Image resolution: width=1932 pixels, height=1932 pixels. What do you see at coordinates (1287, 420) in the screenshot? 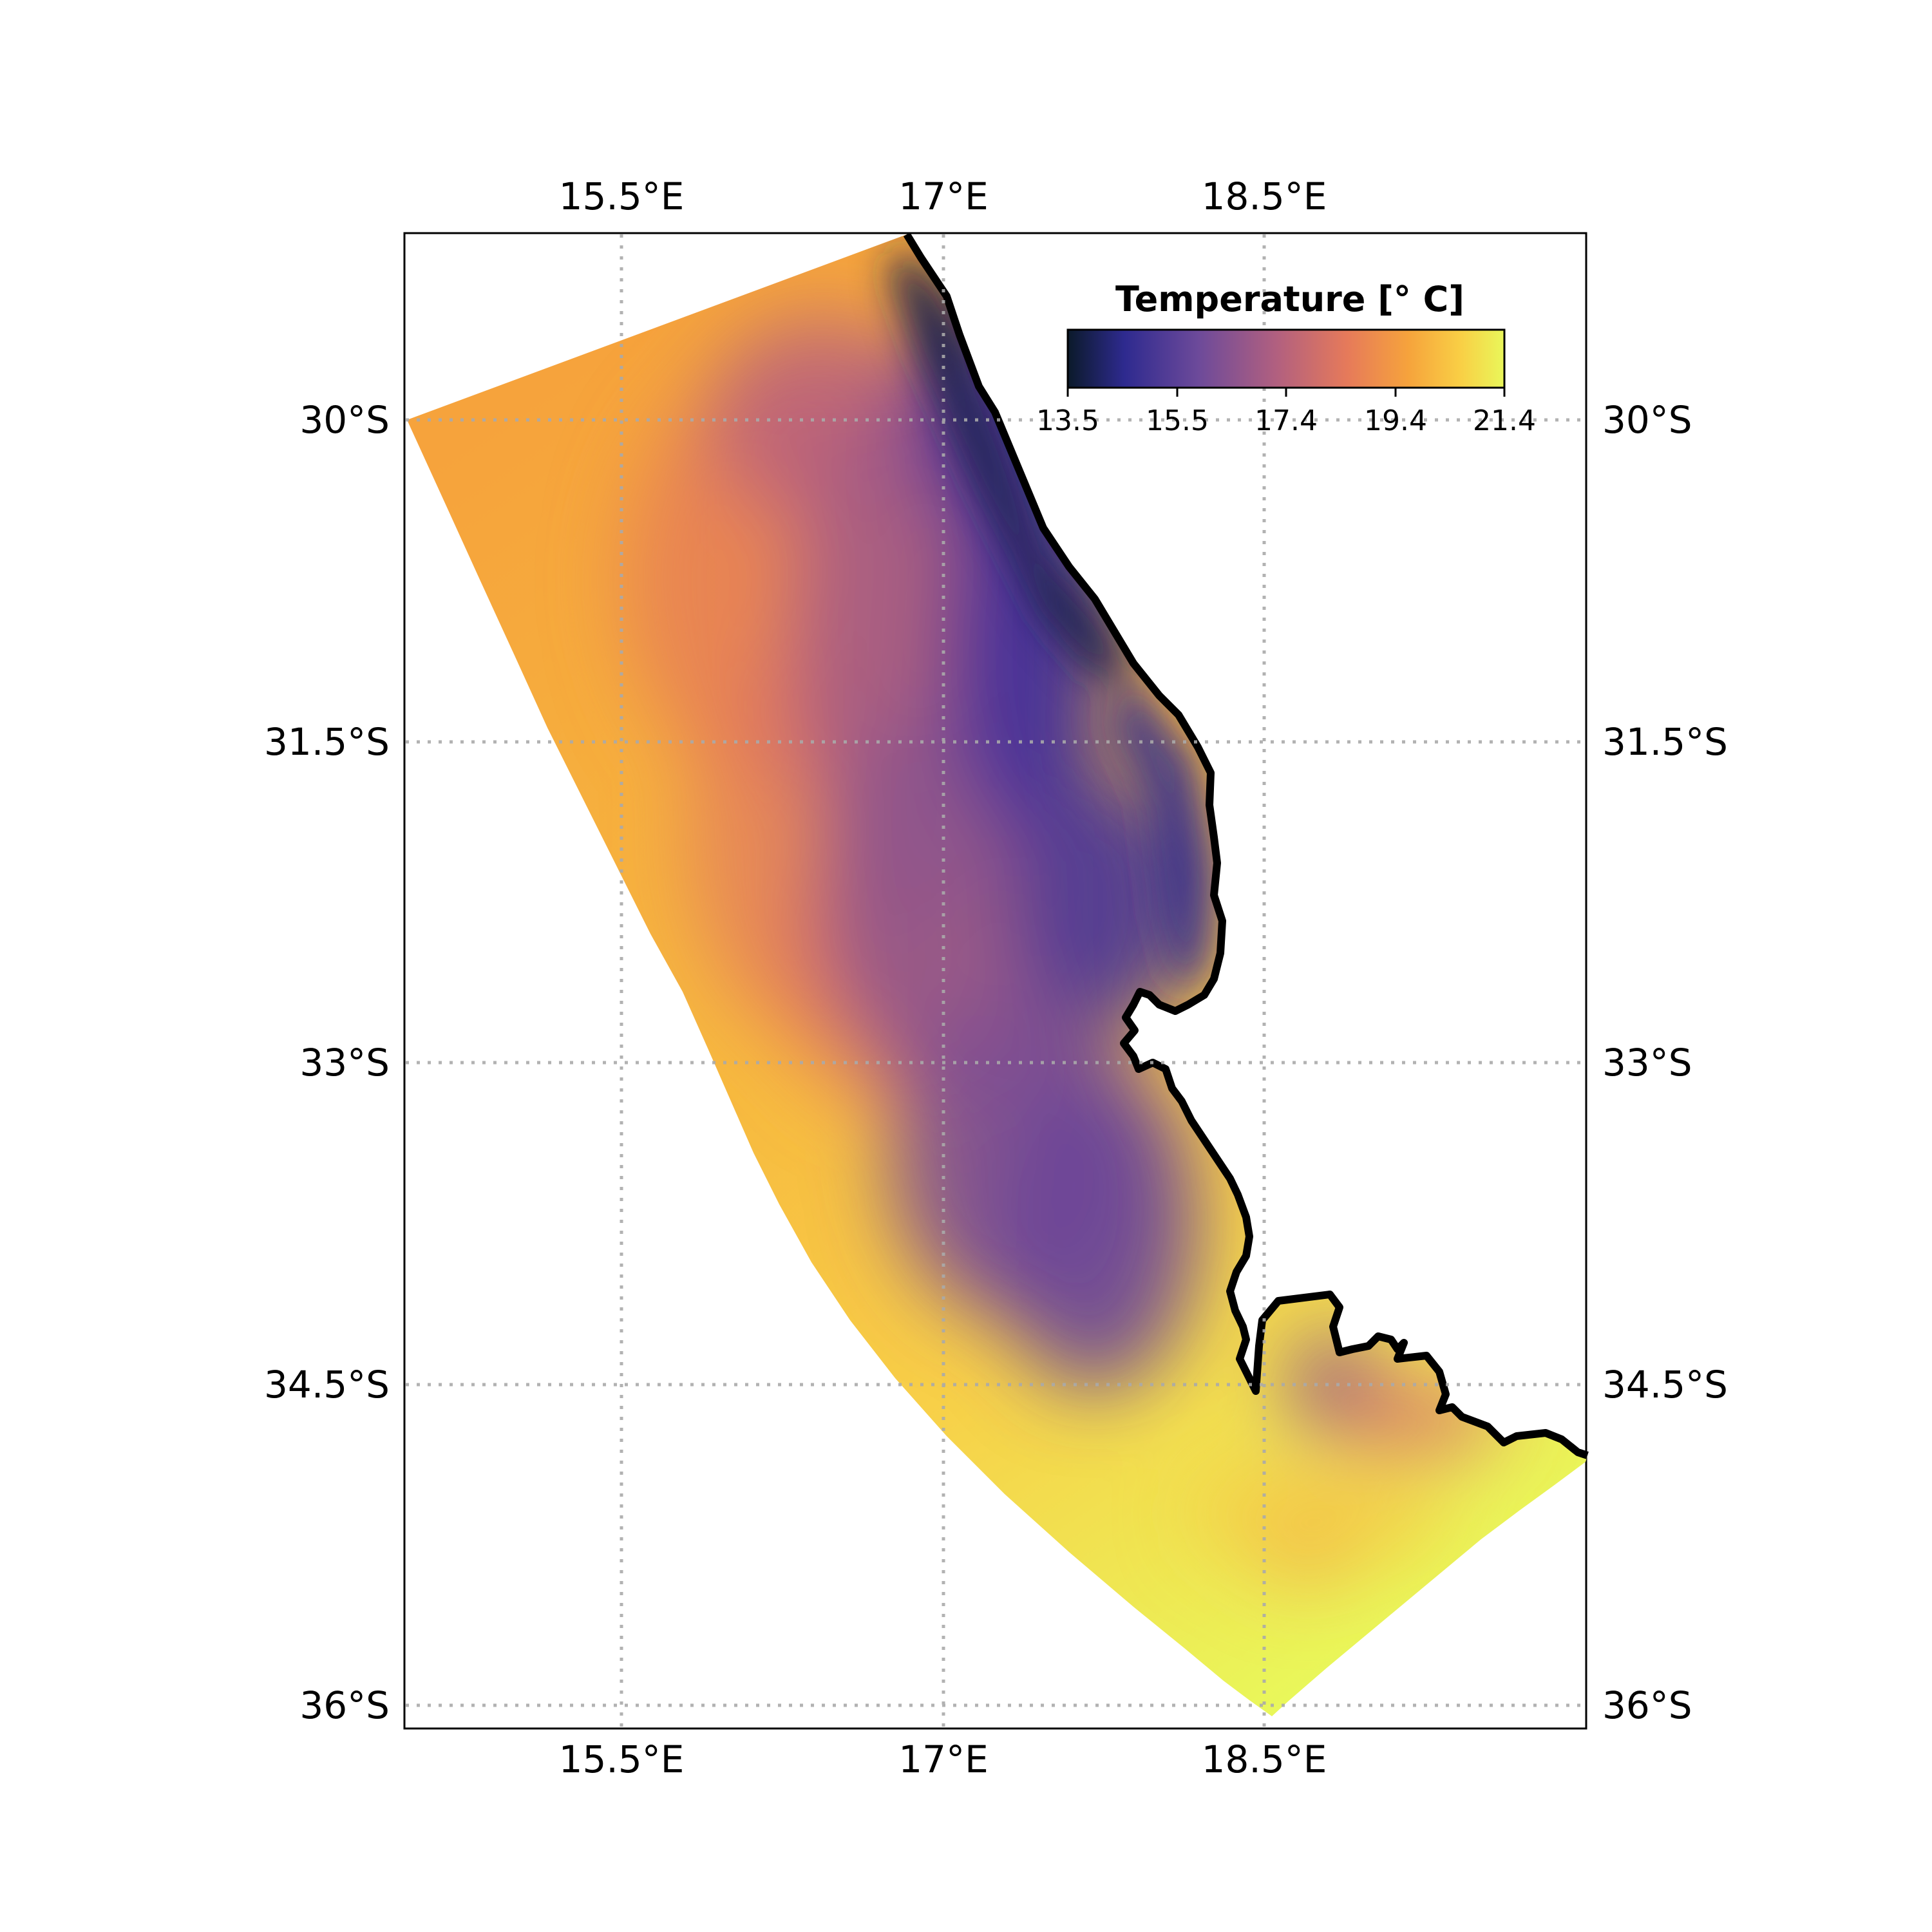
I see `colorbar-tick-2: 17.4` at bounding box center [1287, 420].